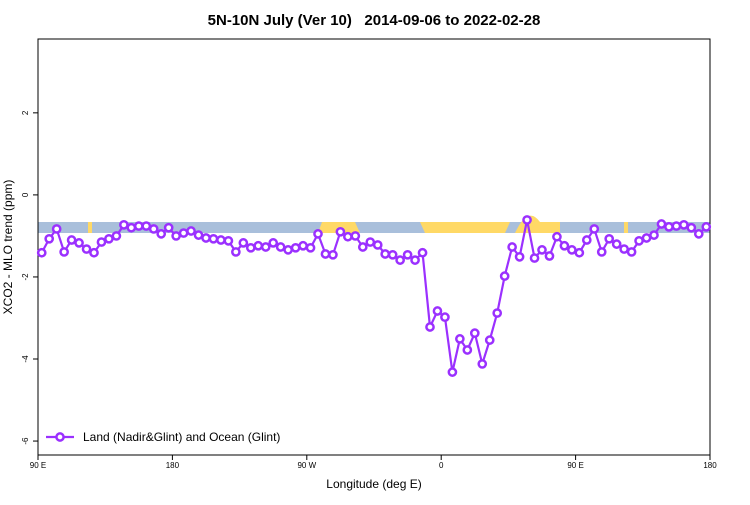  Describe the element at coordinates (373, 484) in the screenshot. I see `x-axis-label: Longitude (deg E)` at that location.